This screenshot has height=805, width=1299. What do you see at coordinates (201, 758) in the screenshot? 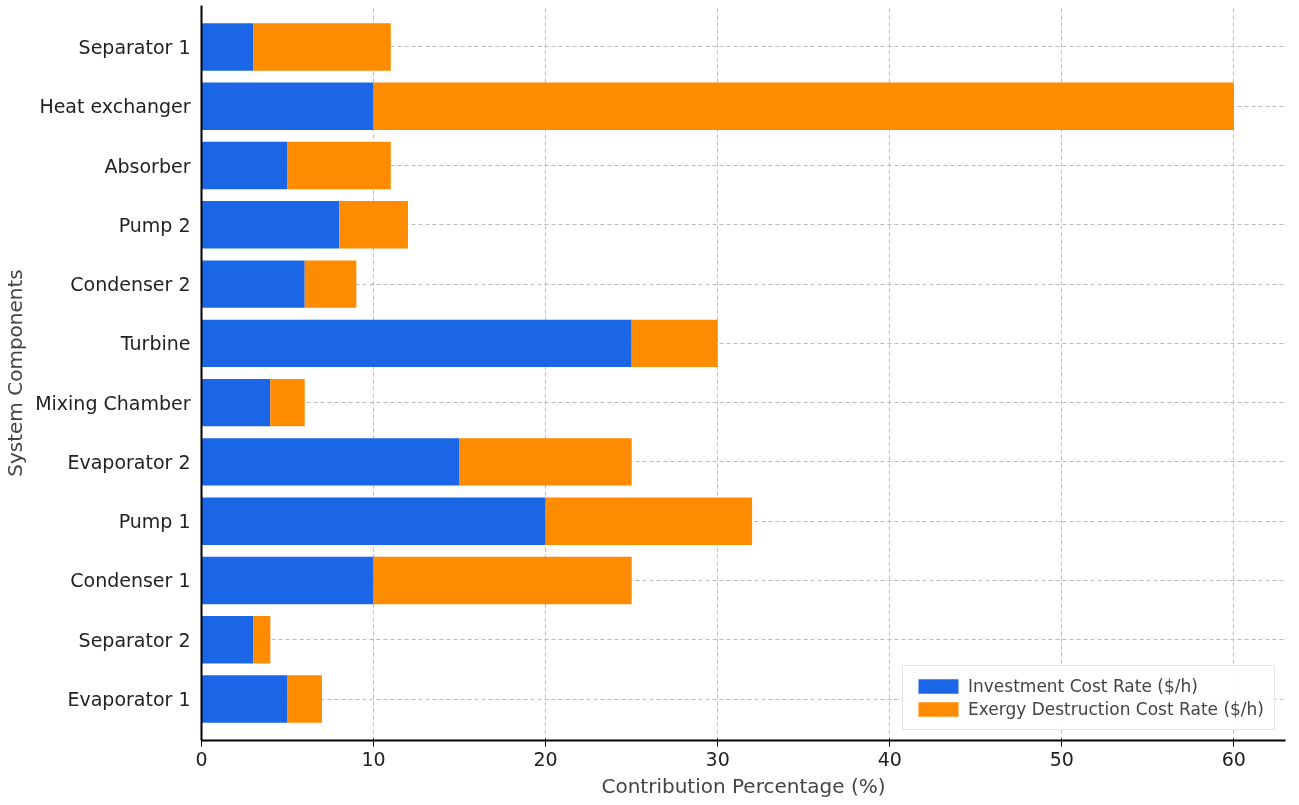
I see `x-tick-label: 0` at bounding box center [201, 758].